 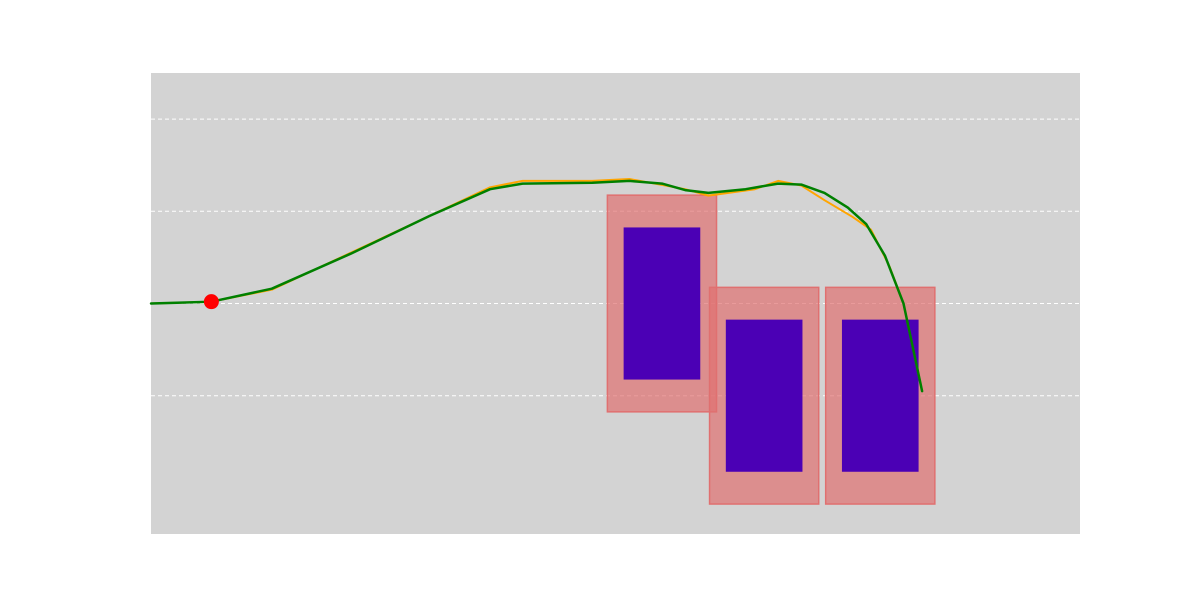 I want to click on start-point-marker, so click(x=211, y=302).